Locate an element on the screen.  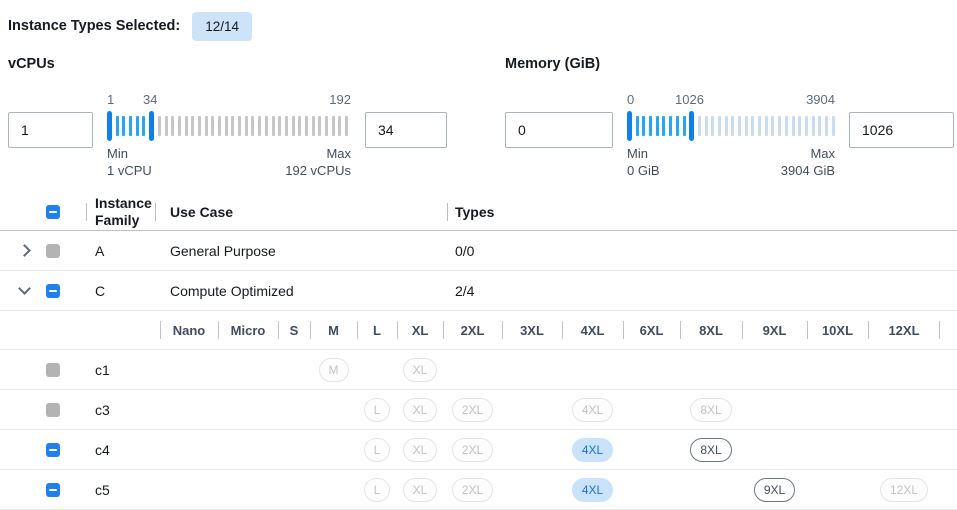
collapse-row-icon is located at coordinates (24, 288).